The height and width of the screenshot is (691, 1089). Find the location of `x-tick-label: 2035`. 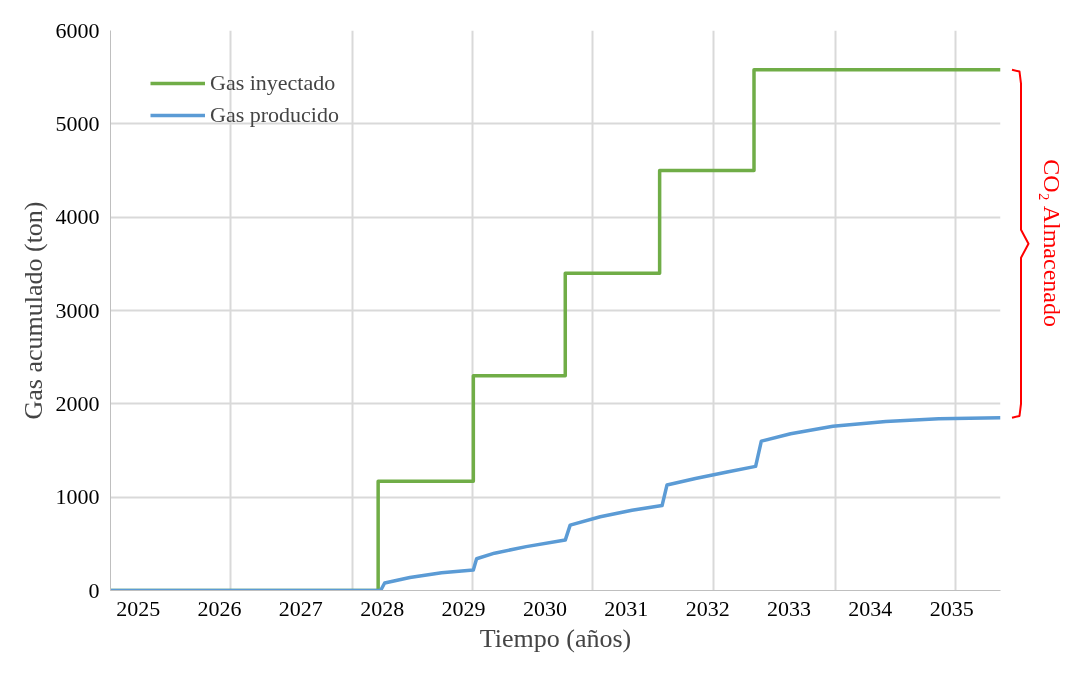

x-tick-label: 2035 is located at coordinates (951, 608).